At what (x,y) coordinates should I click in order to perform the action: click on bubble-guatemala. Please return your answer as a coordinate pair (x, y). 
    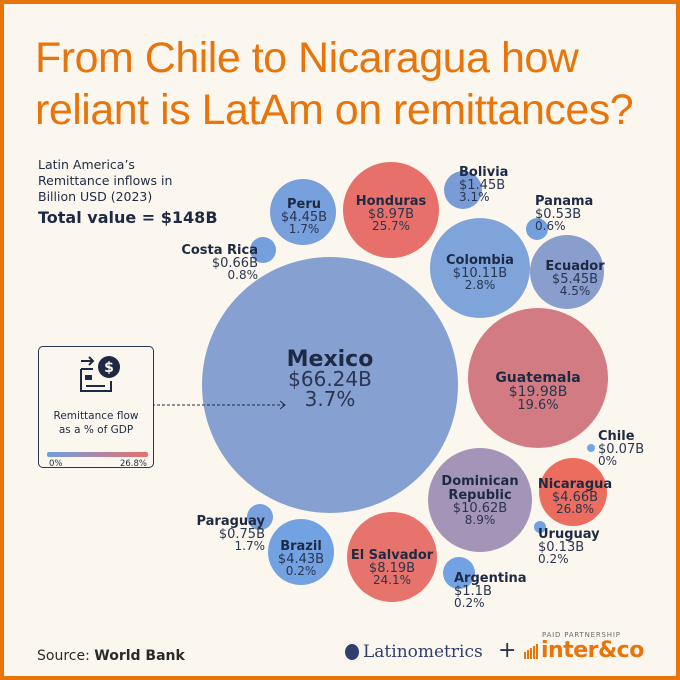
    Looking at the image, I should click on (538, 378).